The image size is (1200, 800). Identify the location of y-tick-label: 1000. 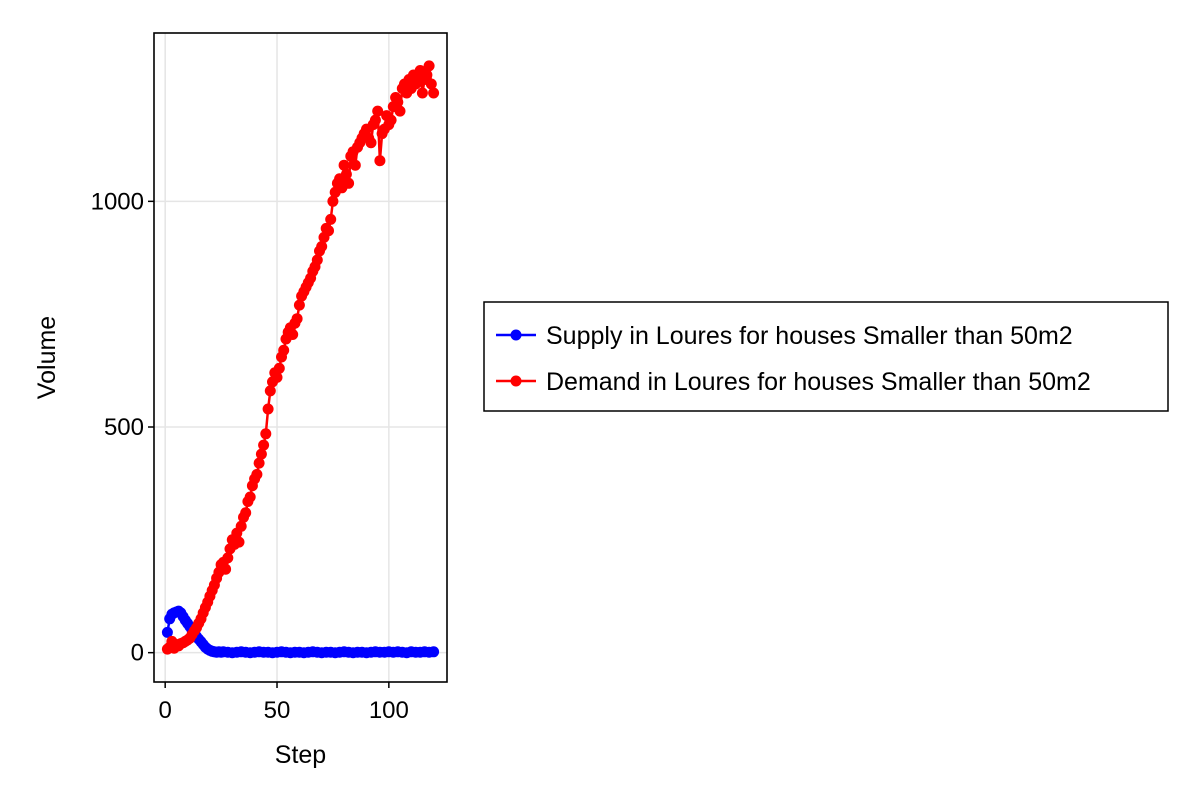
(117, 201).